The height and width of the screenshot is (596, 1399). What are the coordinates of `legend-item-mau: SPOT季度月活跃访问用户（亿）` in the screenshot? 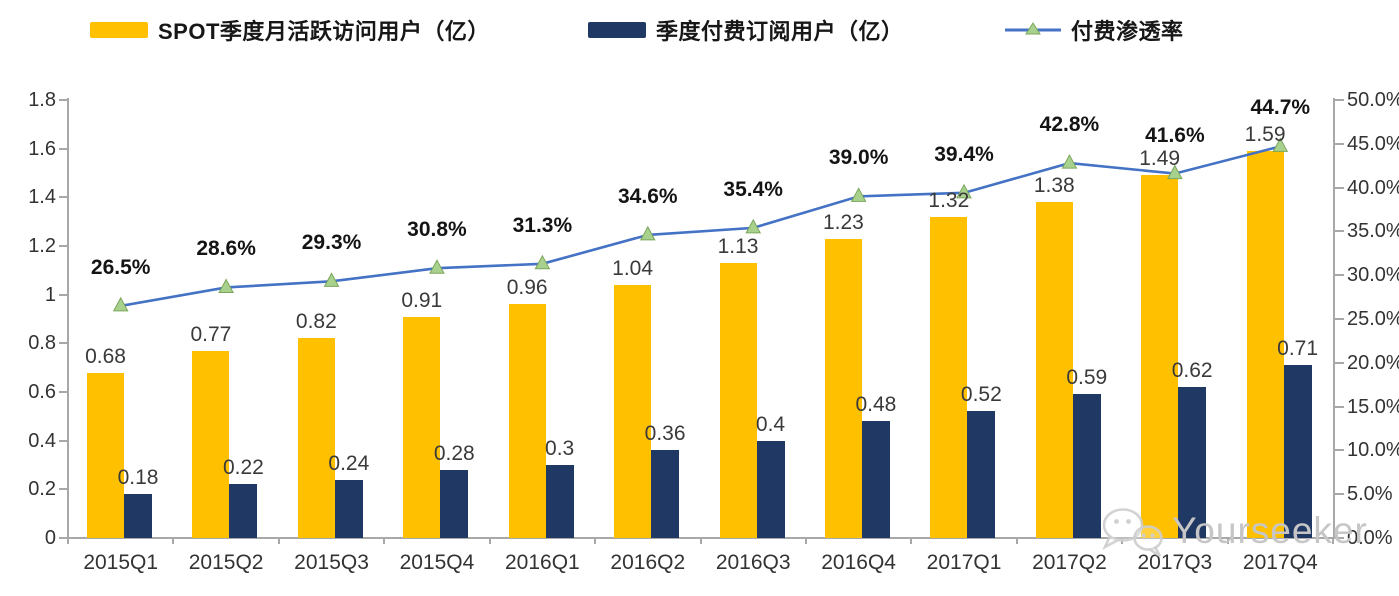 It's located at (290, 30).